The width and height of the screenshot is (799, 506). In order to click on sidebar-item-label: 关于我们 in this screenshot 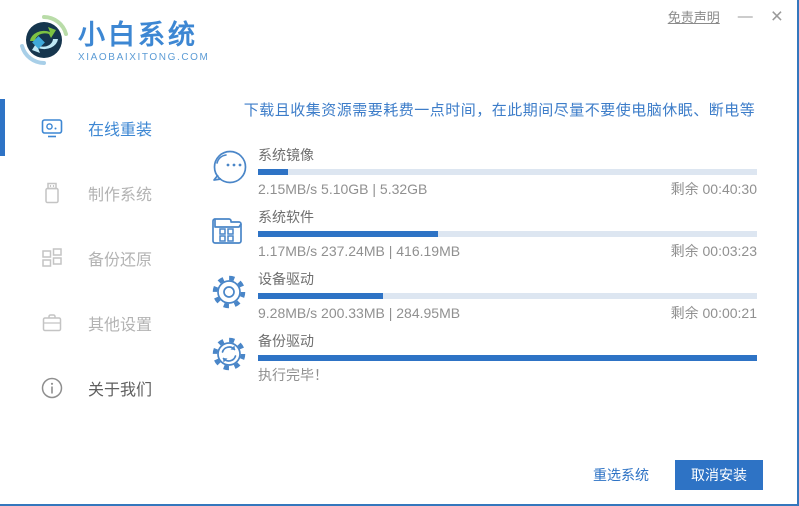, I will do `click(120, 390)`.